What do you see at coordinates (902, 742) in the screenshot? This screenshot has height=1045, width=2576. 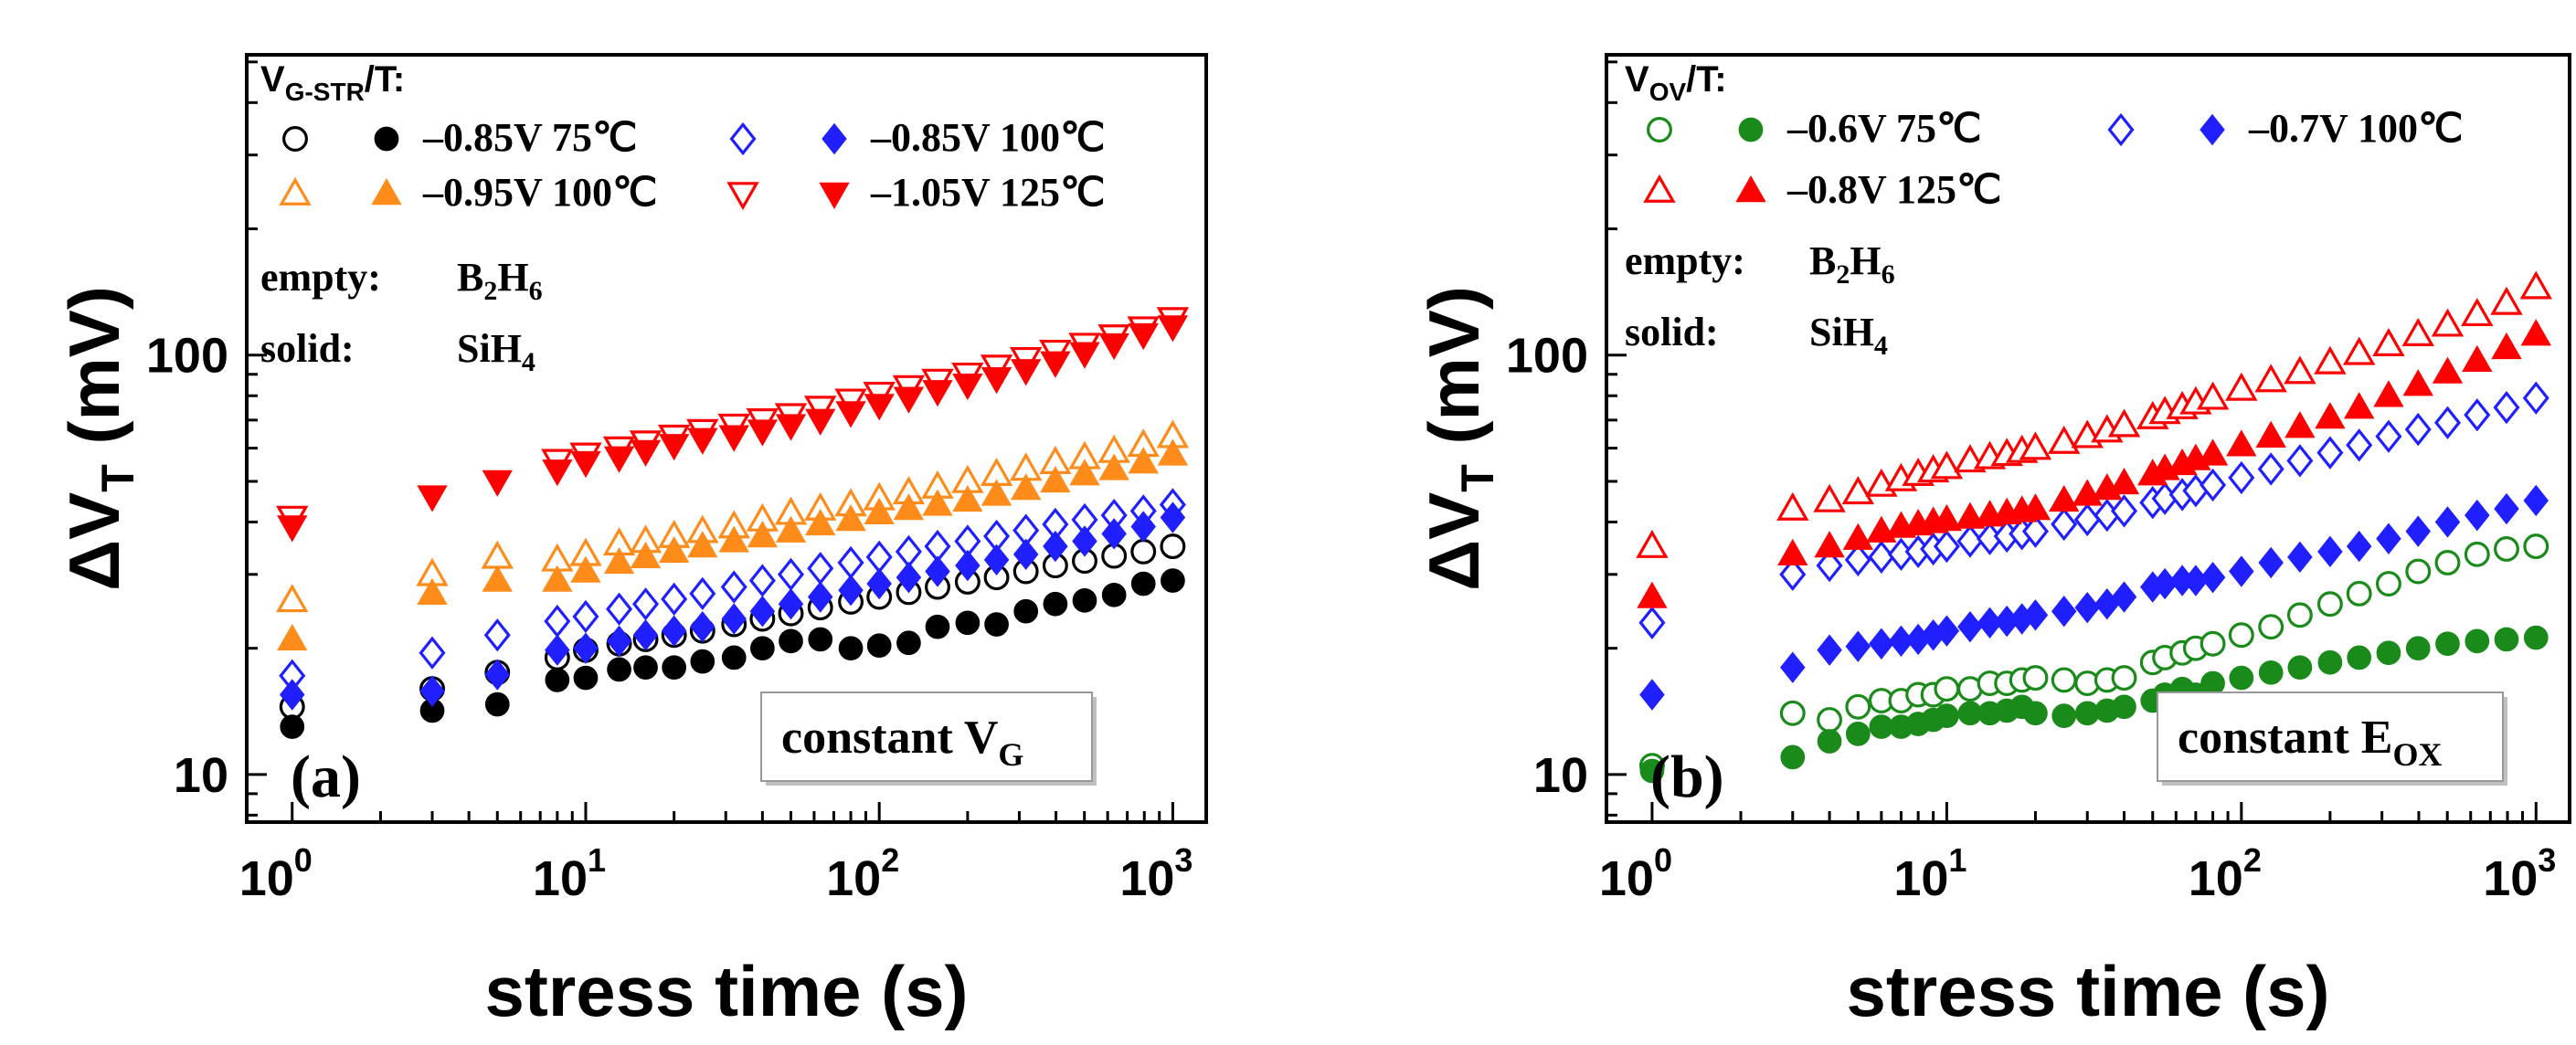 I see `constant-box-label: constant VG` at bounding box center [902, 742].